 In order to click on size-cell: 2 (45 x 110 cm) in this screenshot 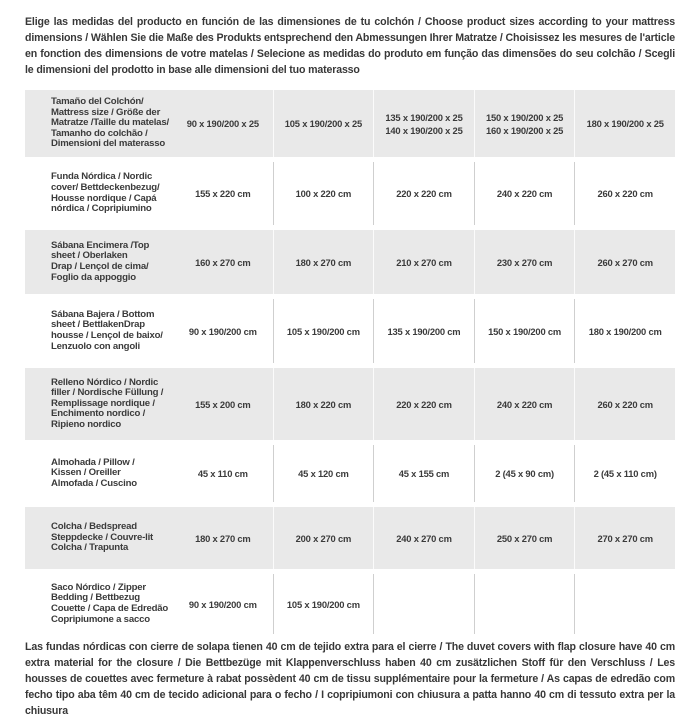, I will do `click(624, 473)`.